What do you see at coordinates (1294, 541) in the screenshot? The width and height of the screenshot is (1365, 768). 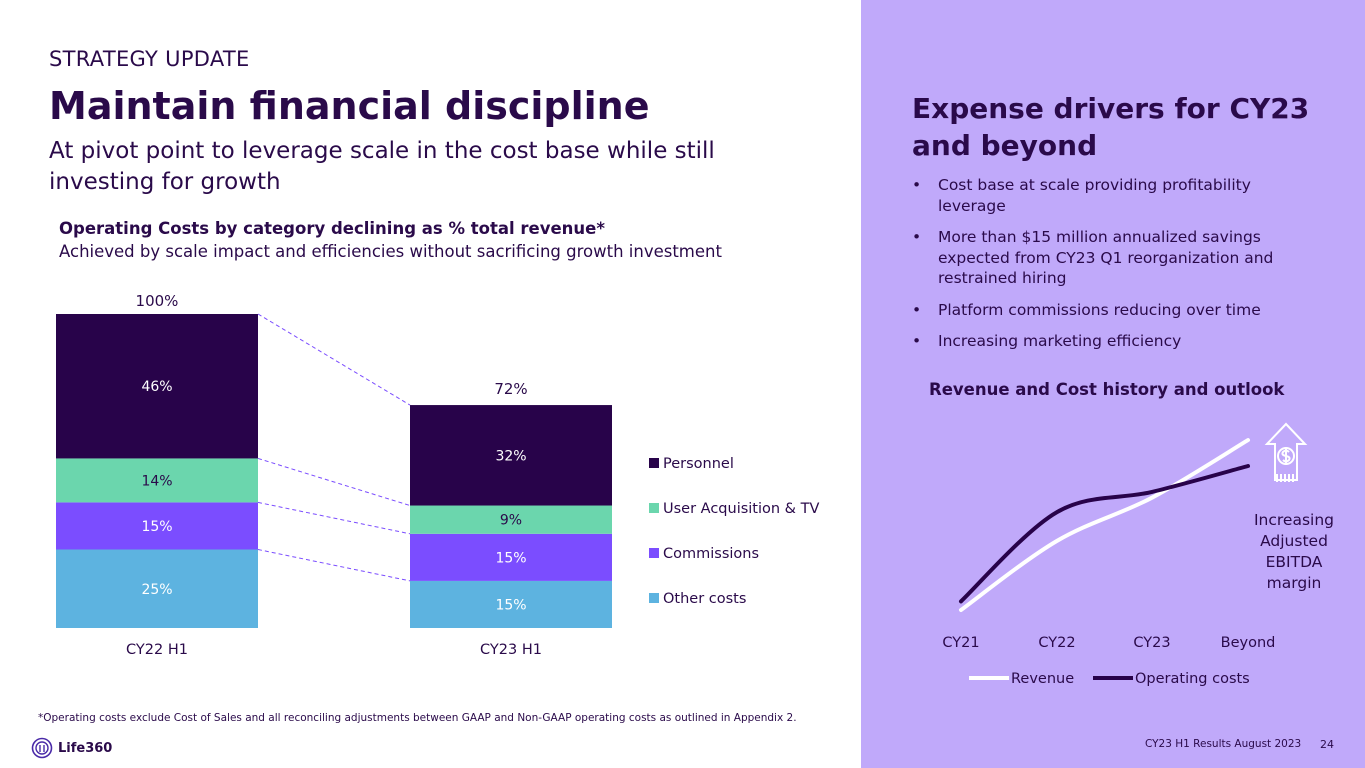 I see `annotation-text: Adjusted` at bounding box center [1294, 541].